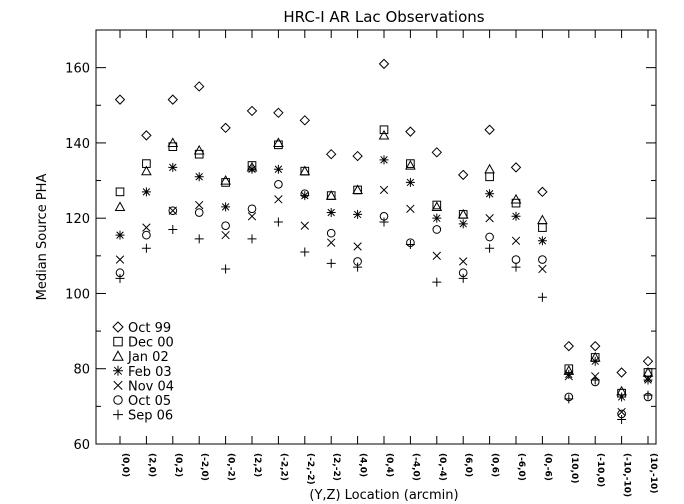 This screenshot has height=504, width=684. I want to click on y-tick-label: 140, so click(77, 144).